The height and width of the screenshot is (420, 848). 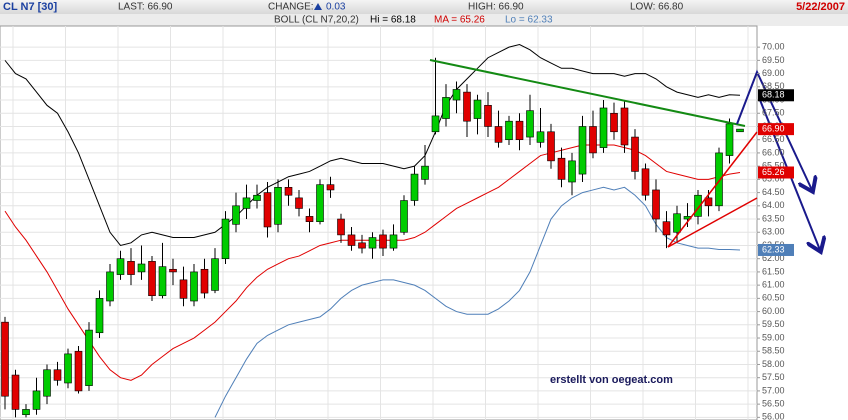 I want to click on y-tick-label: 58.00, so click(x=773, y=364).